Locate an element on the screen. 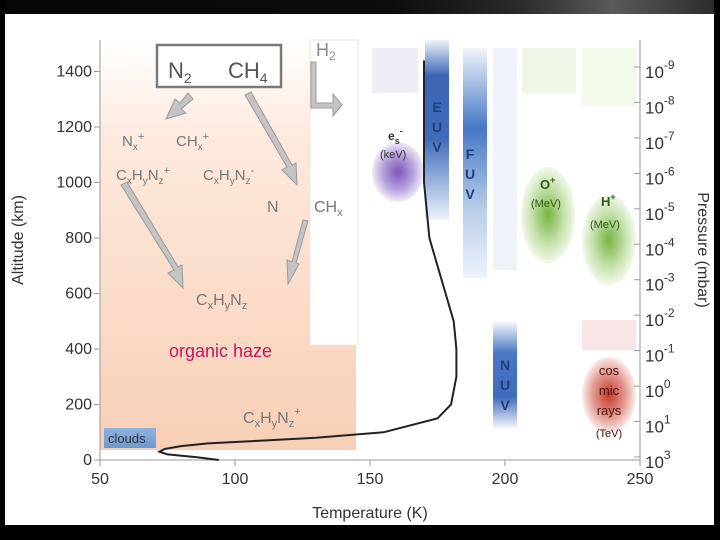 The height and width of the screenshot is (540, 720). y-tick-label: 1400 is located at coordinates (74, 72).